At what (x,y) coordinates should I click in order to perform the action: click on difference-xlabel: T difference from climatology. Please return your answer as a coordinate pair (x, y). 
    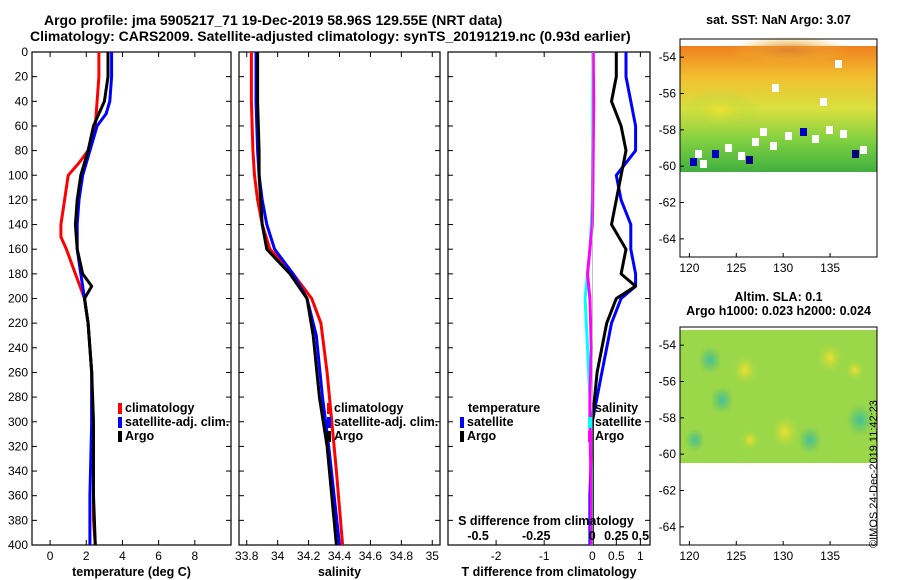
    Looking at the image, I should click on (548, 572).